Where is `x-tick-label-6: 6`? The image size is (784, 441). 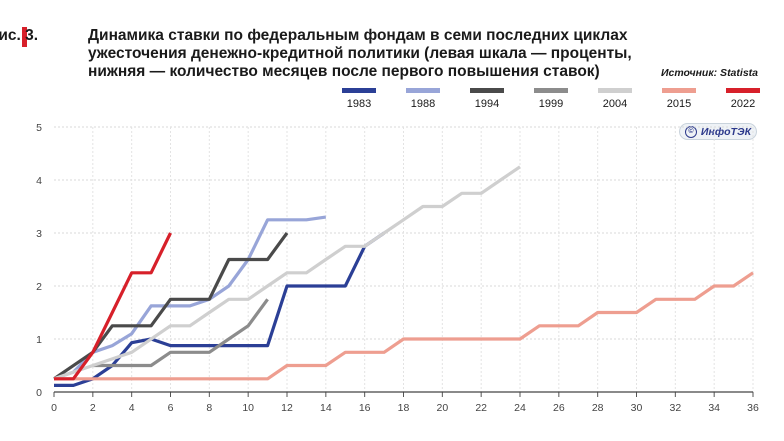 x-tick-label-6: 6 is located at coordinates (171, 408).